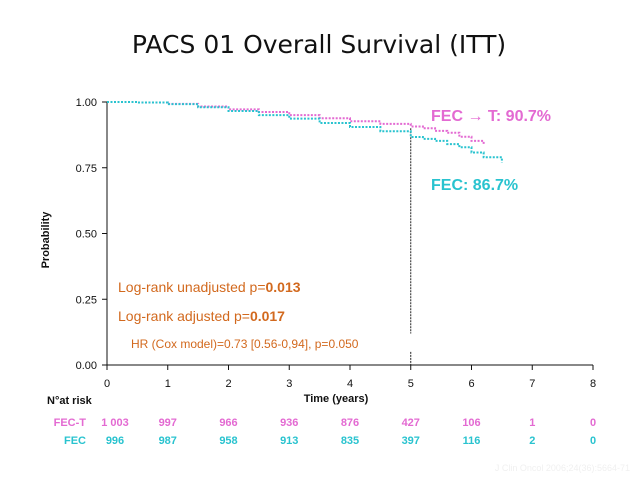  I want to click on x-tick-label: 5, so click(411, 384).